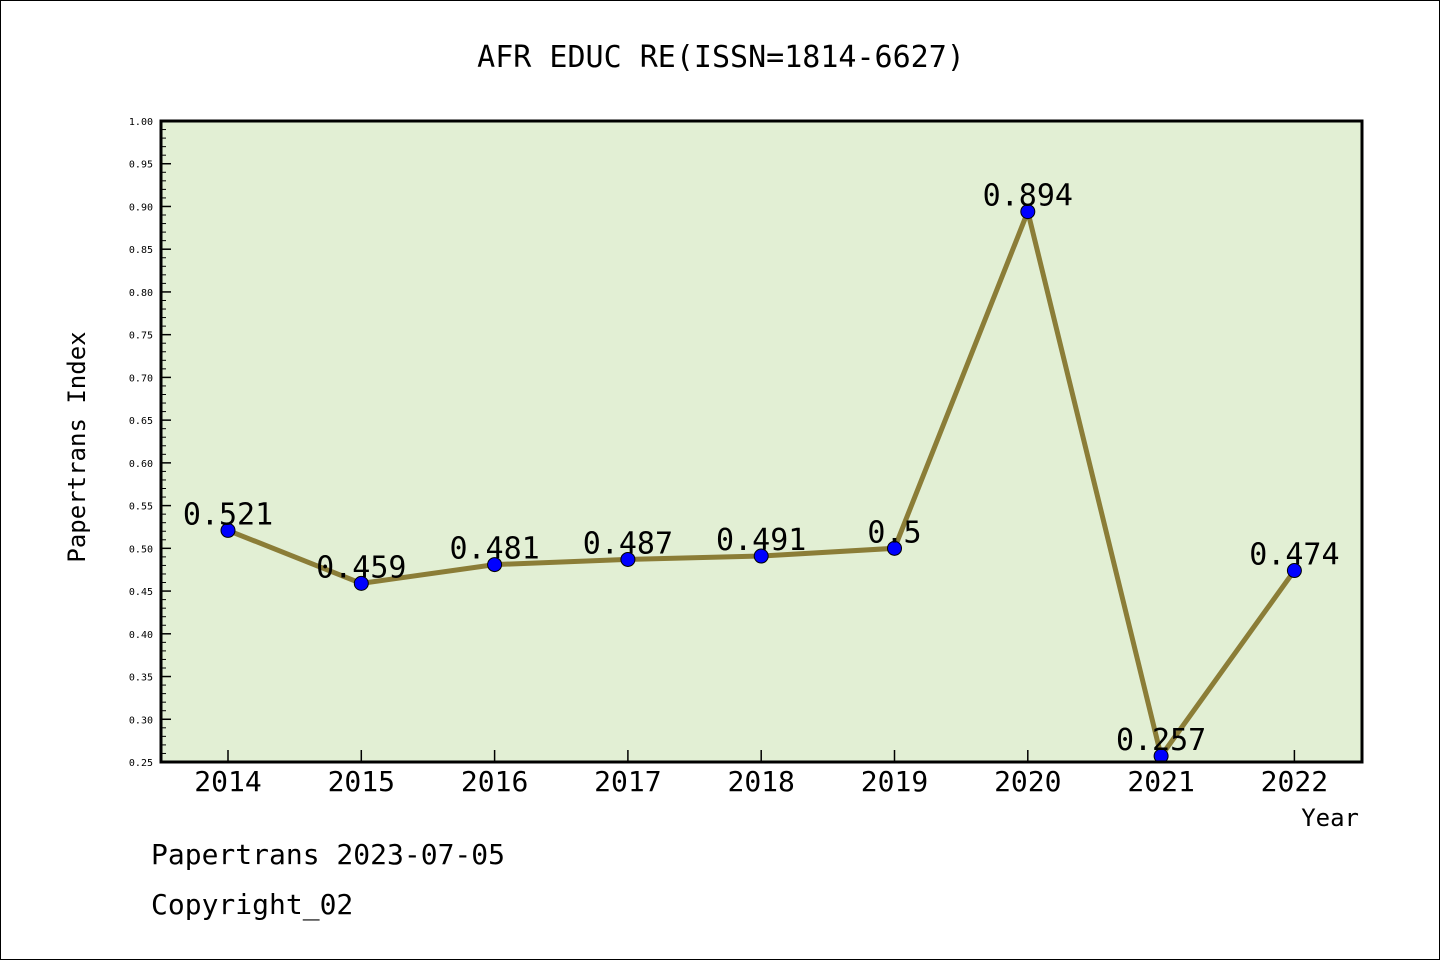  What do you see at coordinates (227, 781) in the screenshot?
I see `x-tick-label: 2014` at bounding box center [227, 781].